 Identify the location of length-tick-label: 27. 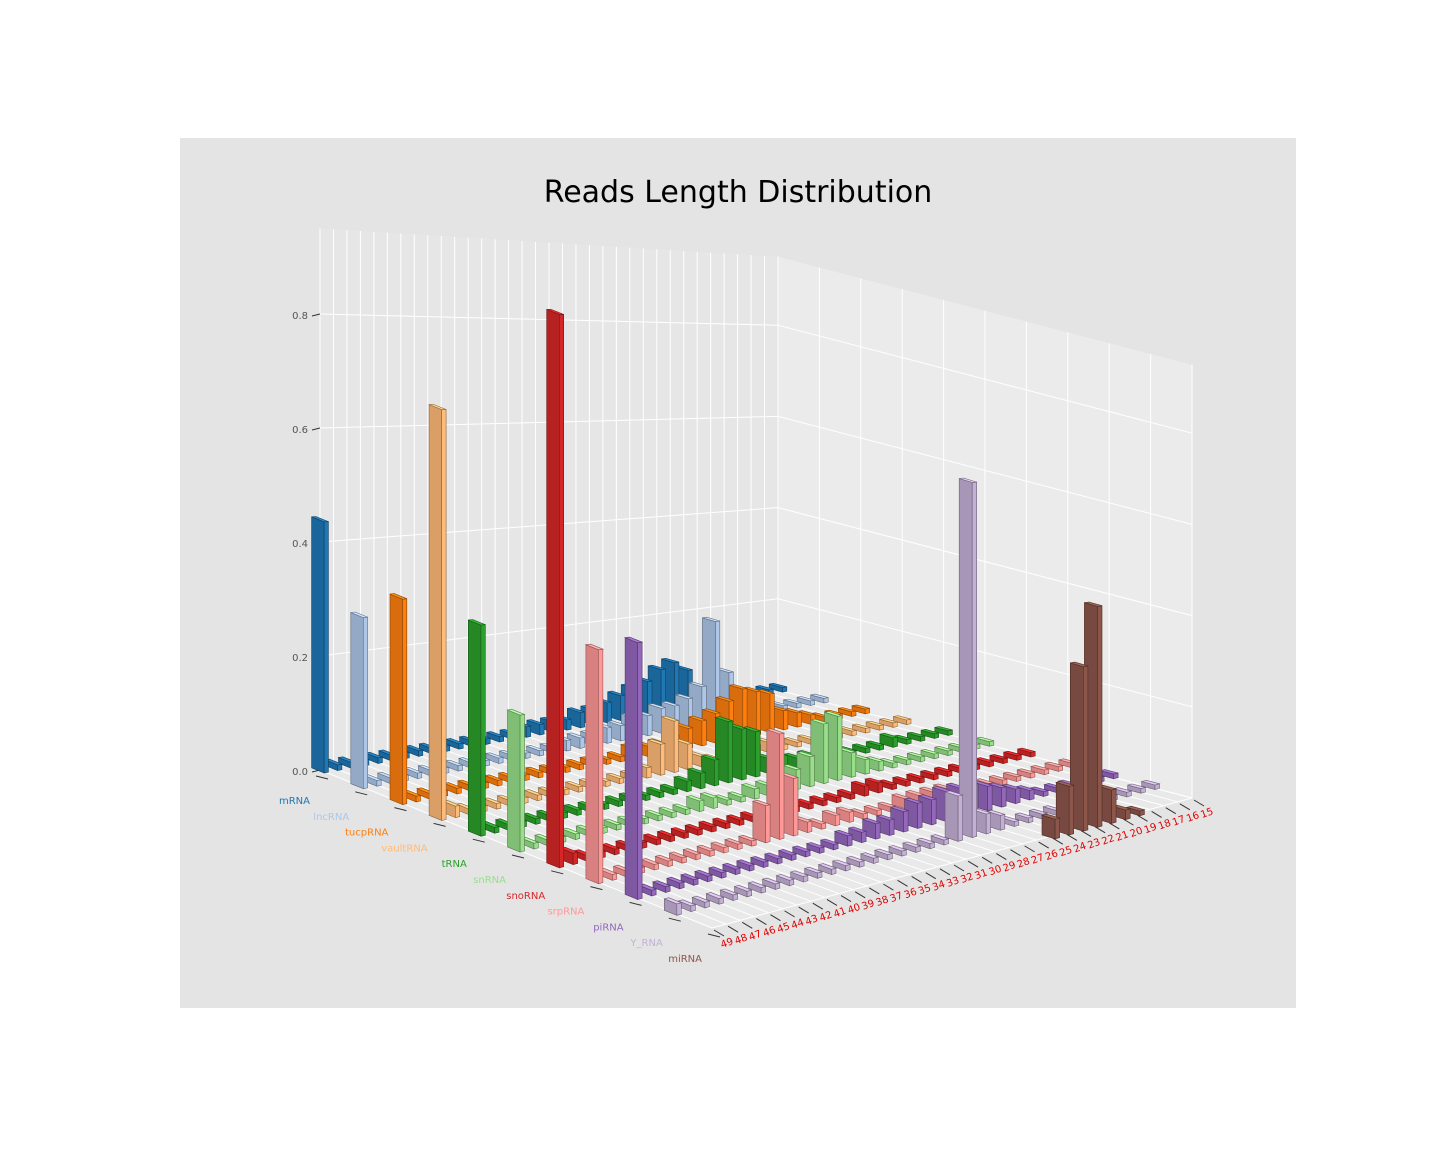
(1038, 859).